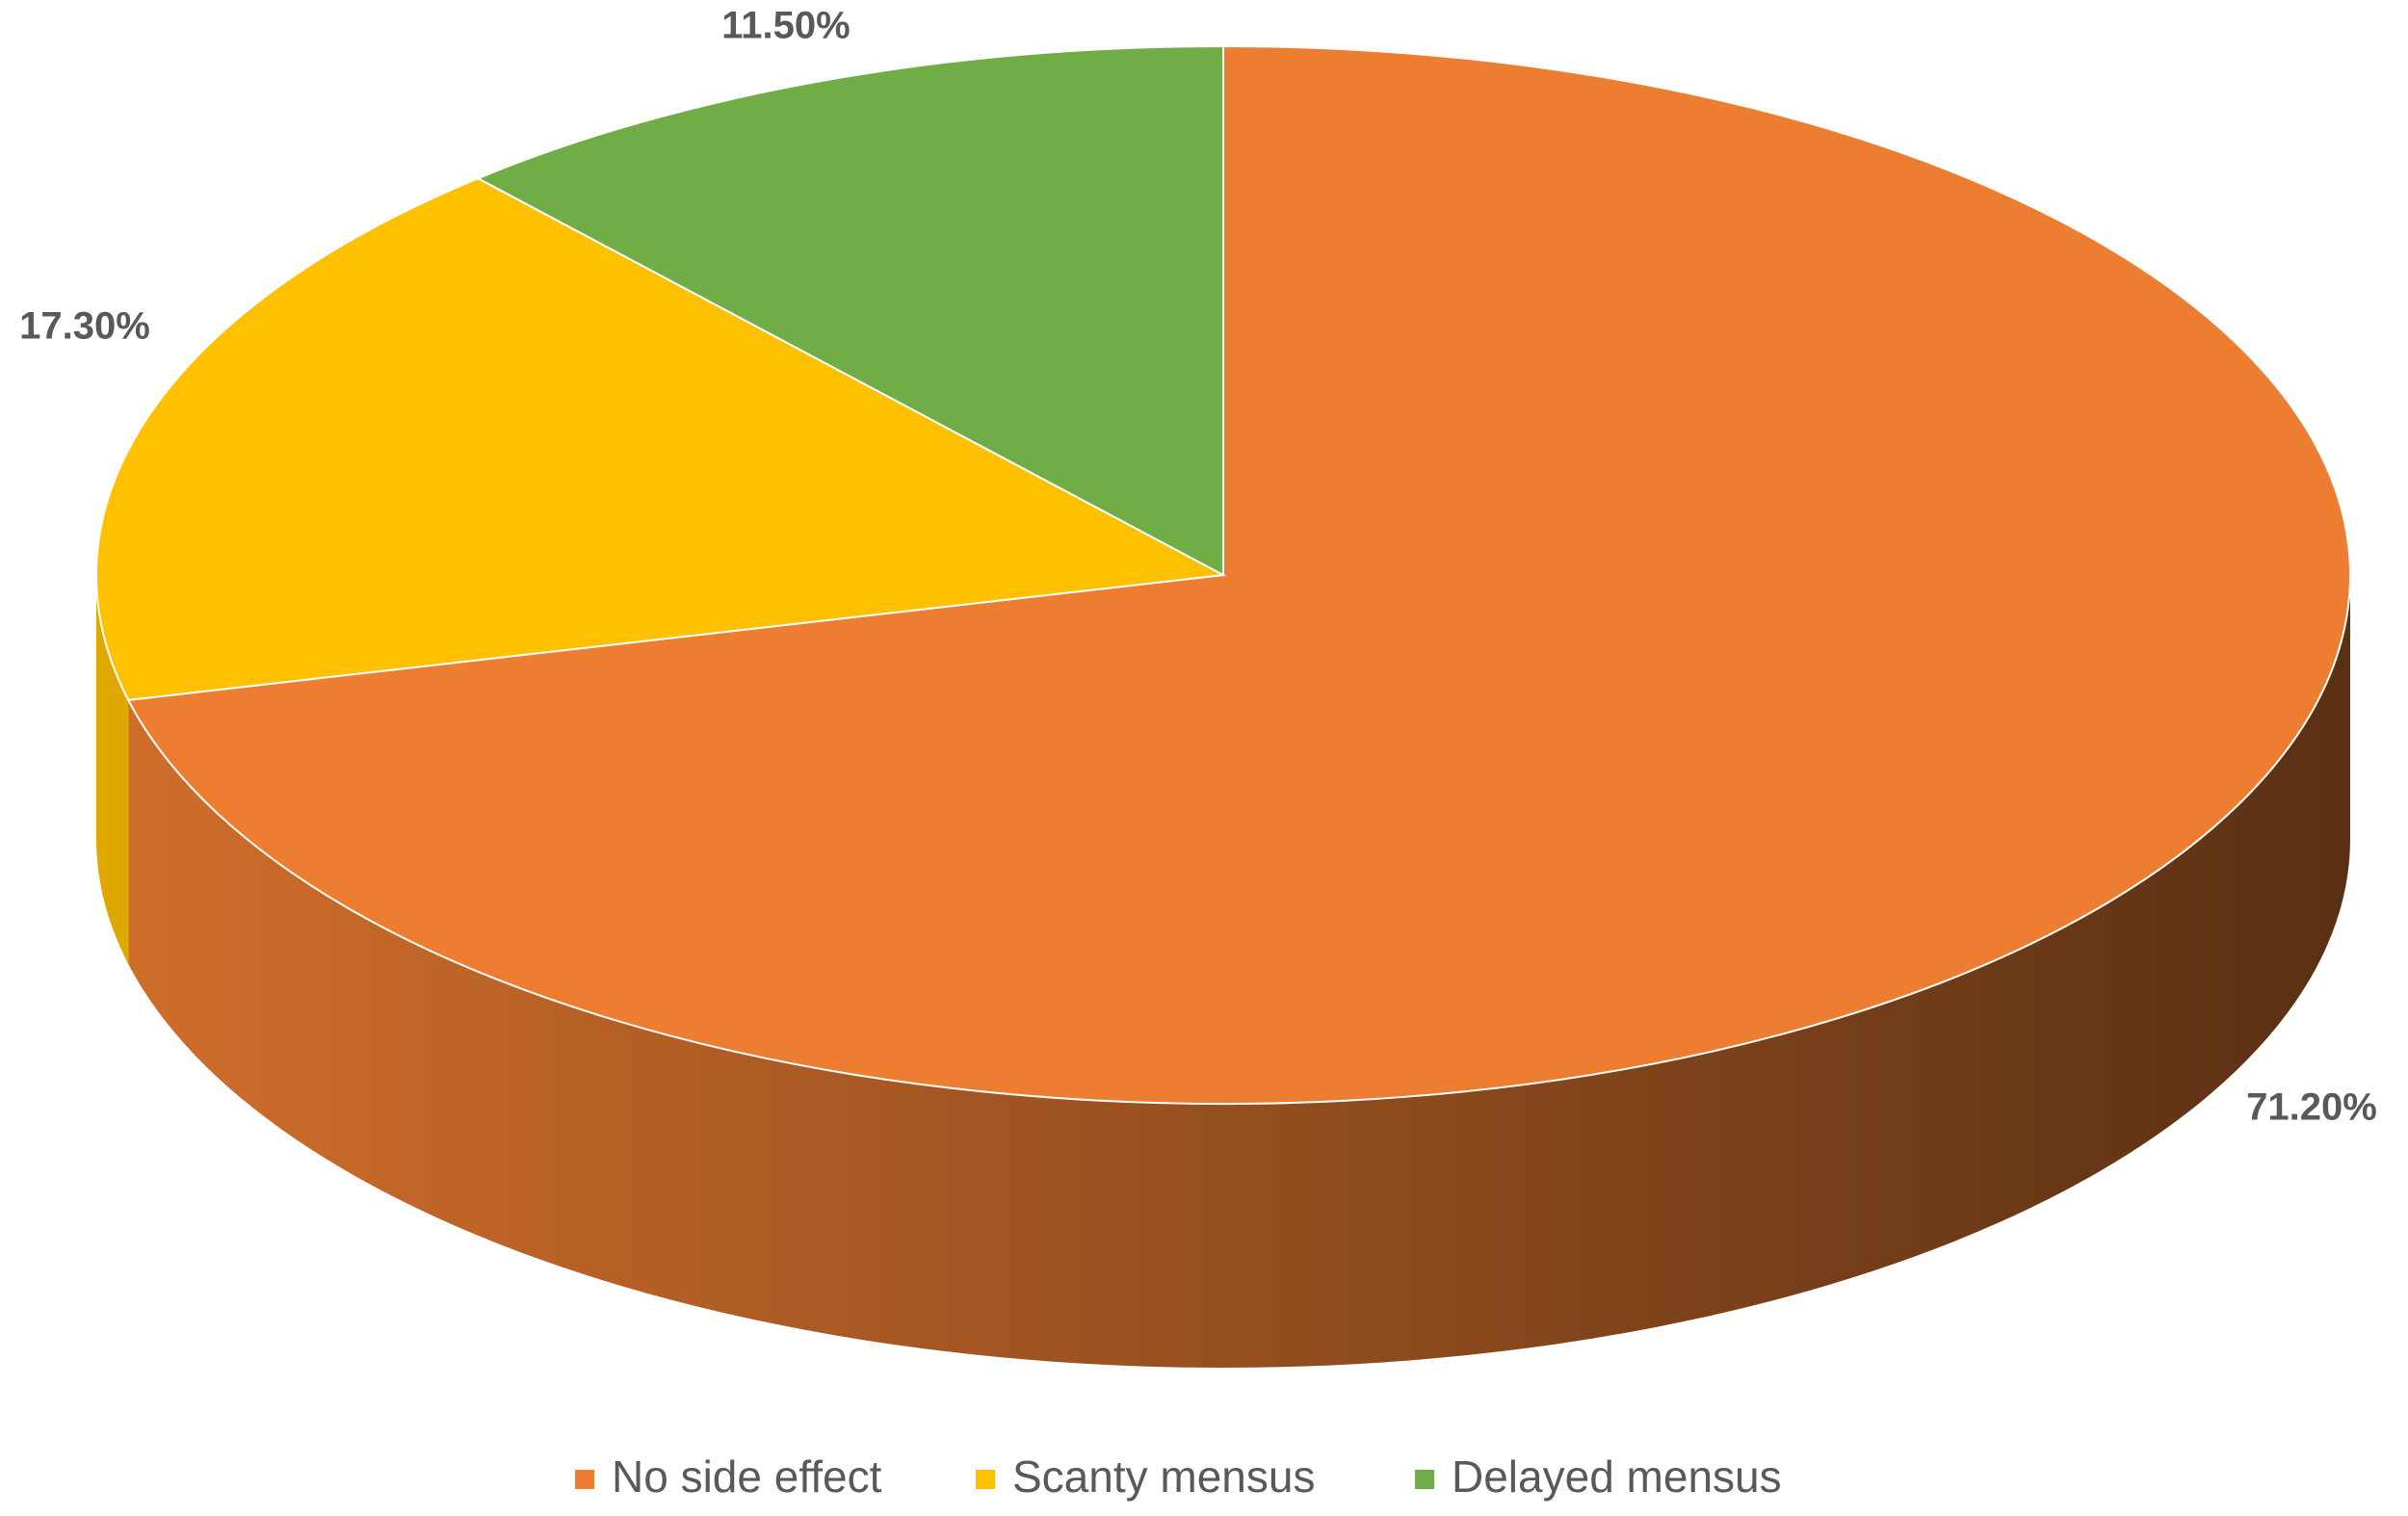 This screenshot has width=2408, height=1516. Describe the element at coordinates (785, 26) in the screenshot. I see `data-label: 11.50%` at that location.